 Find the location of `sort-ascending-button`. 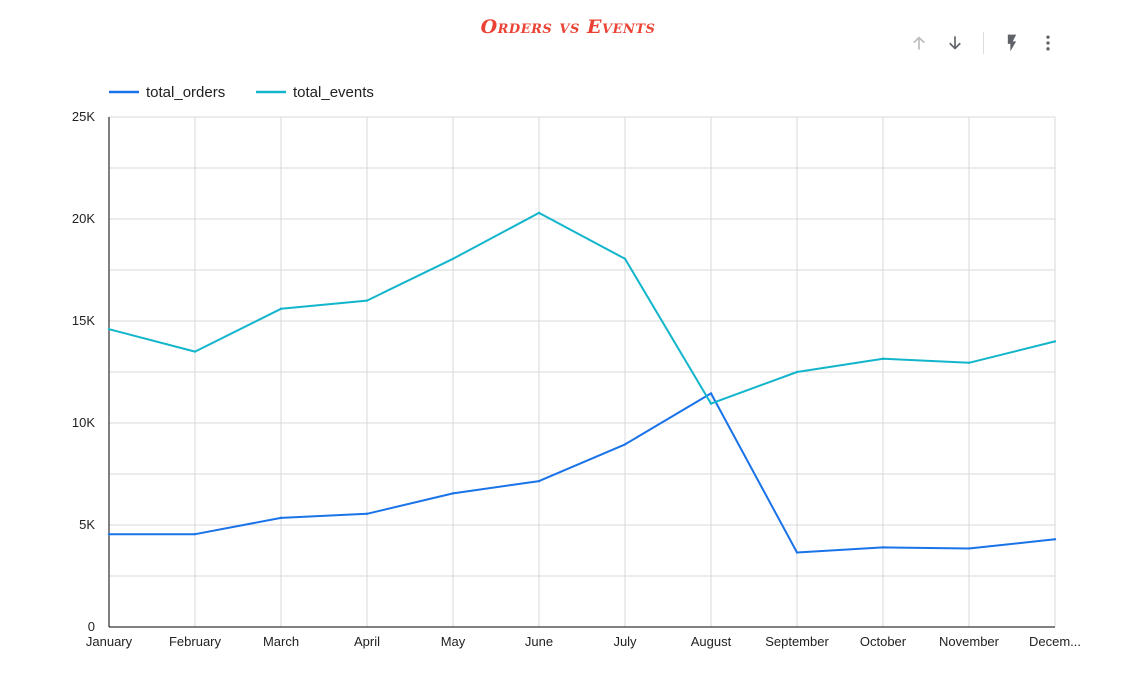

sort-ascending-button is located at coordinates (919, 43).